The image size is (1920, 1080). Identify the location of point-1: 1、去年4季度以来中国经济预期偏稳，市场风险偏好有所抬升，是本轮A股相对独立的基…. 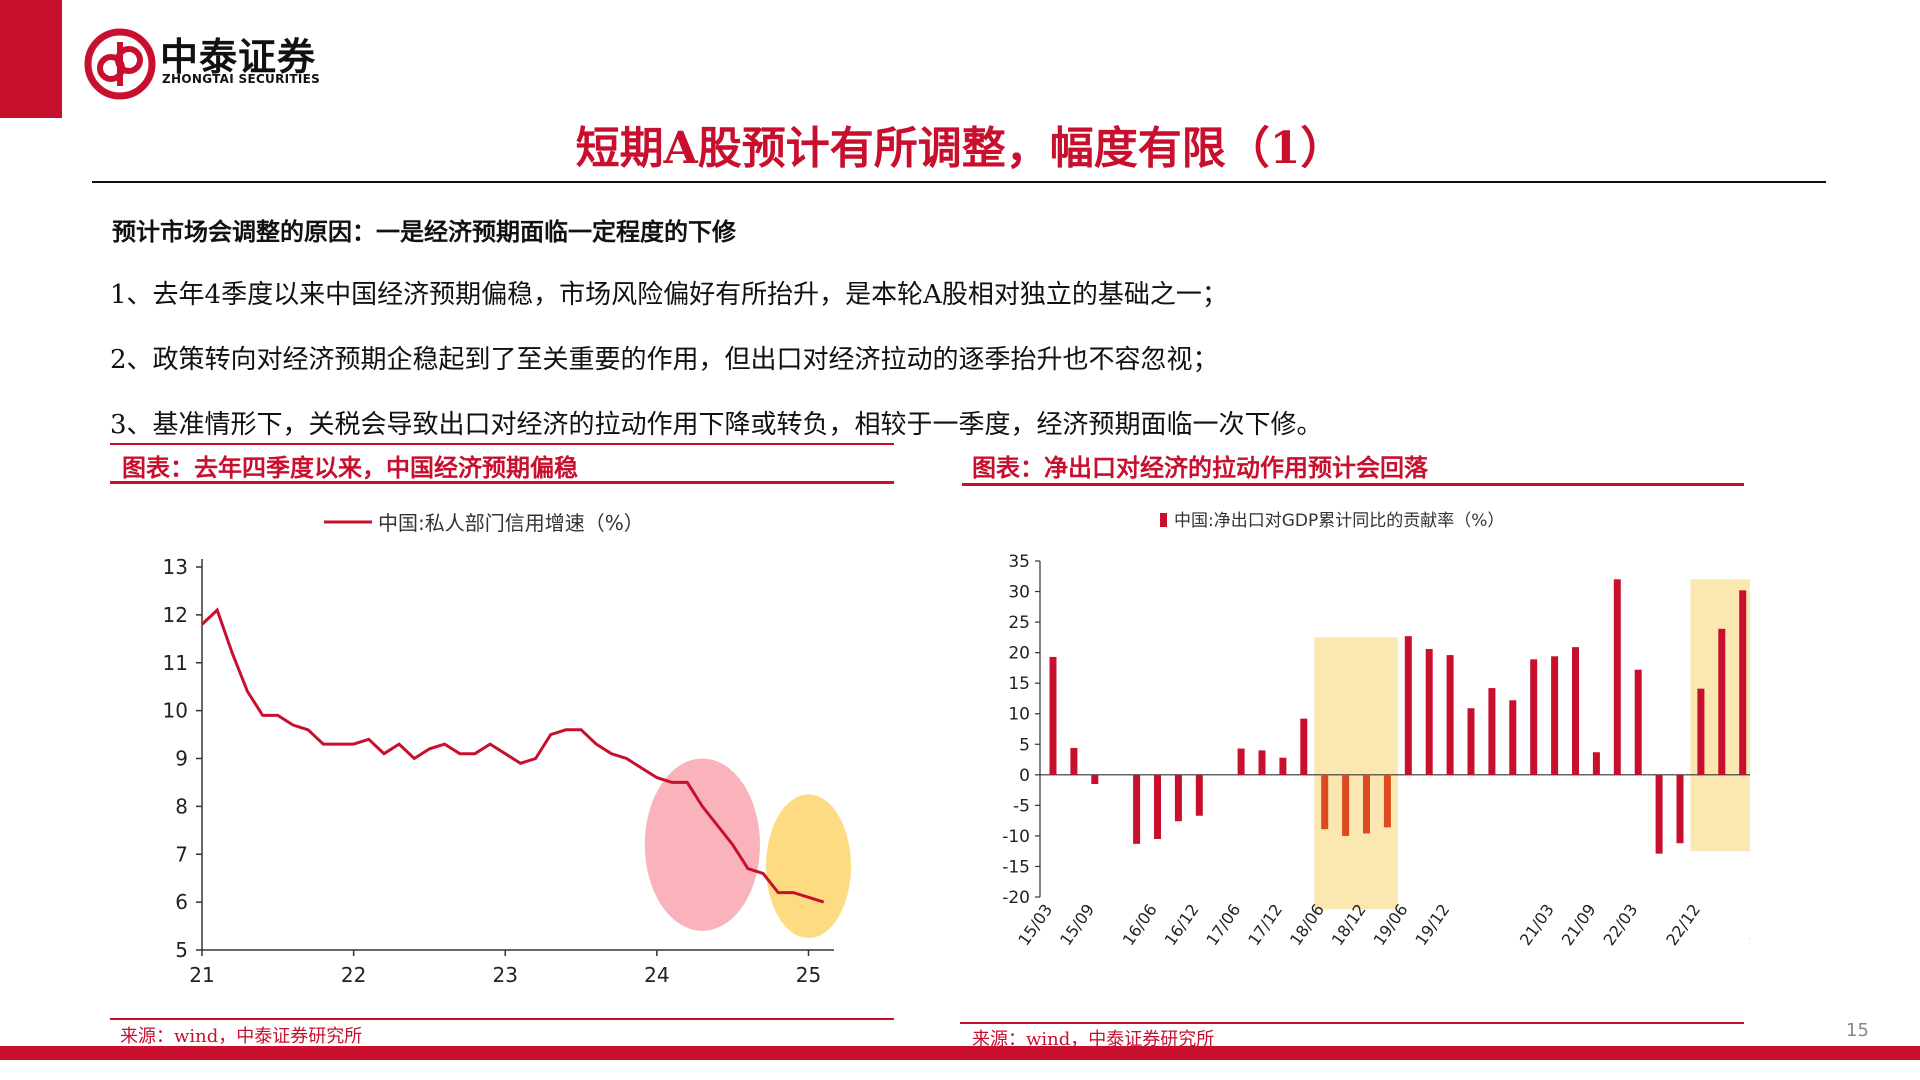
(669, 295).